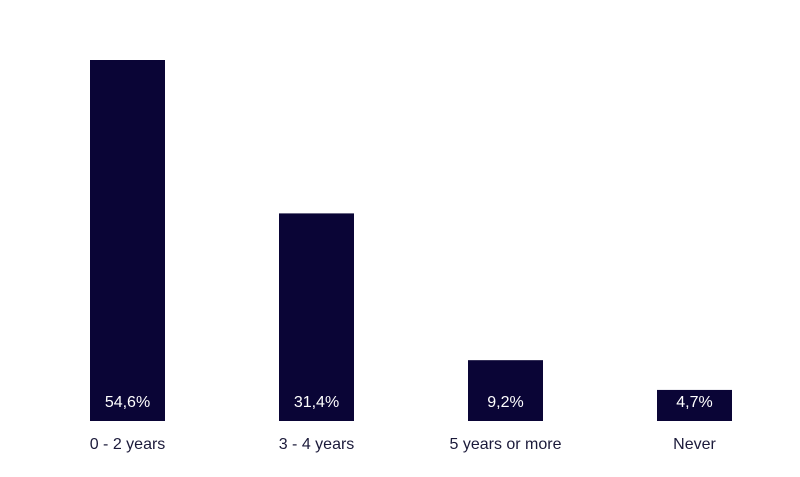 The height and width of the screenshot is (477, 800). I want to click on x-tick-label: 0 - 2 years, so click(128, 444).